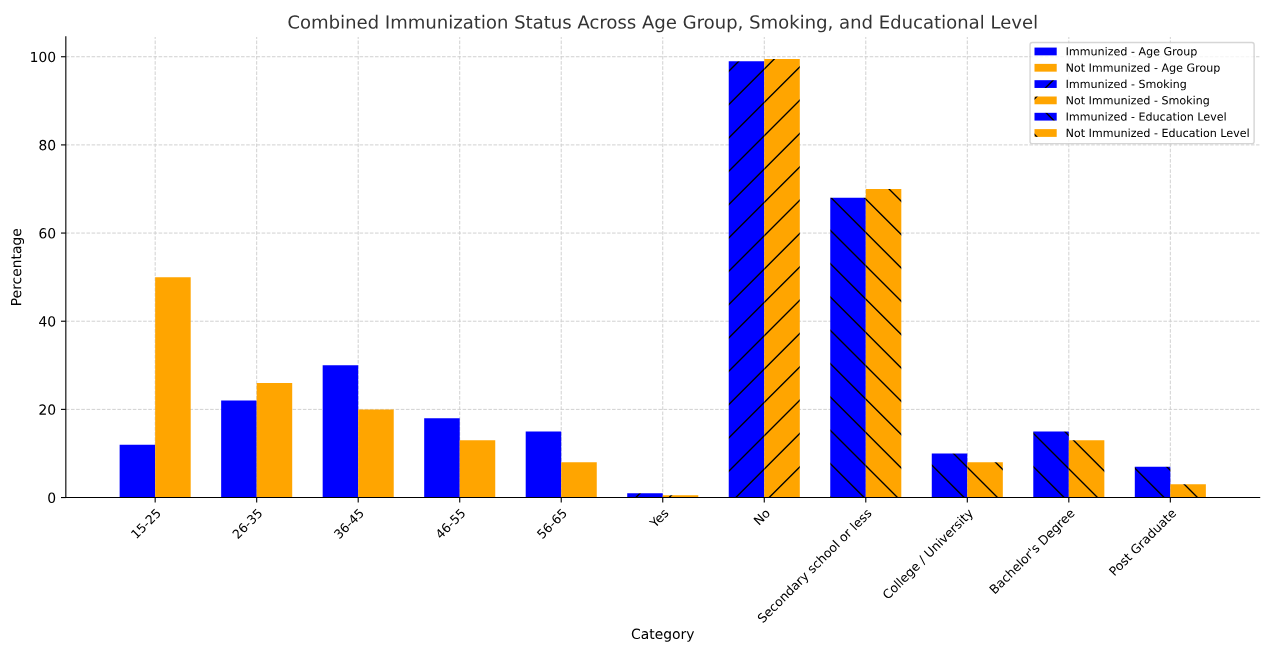 The height and width of the screenshot is (659, 1266). What do you see at coordinates (659, 518) in the screenshot?
I see `x-tick-label: Yes` at bounding box center [659, 518].